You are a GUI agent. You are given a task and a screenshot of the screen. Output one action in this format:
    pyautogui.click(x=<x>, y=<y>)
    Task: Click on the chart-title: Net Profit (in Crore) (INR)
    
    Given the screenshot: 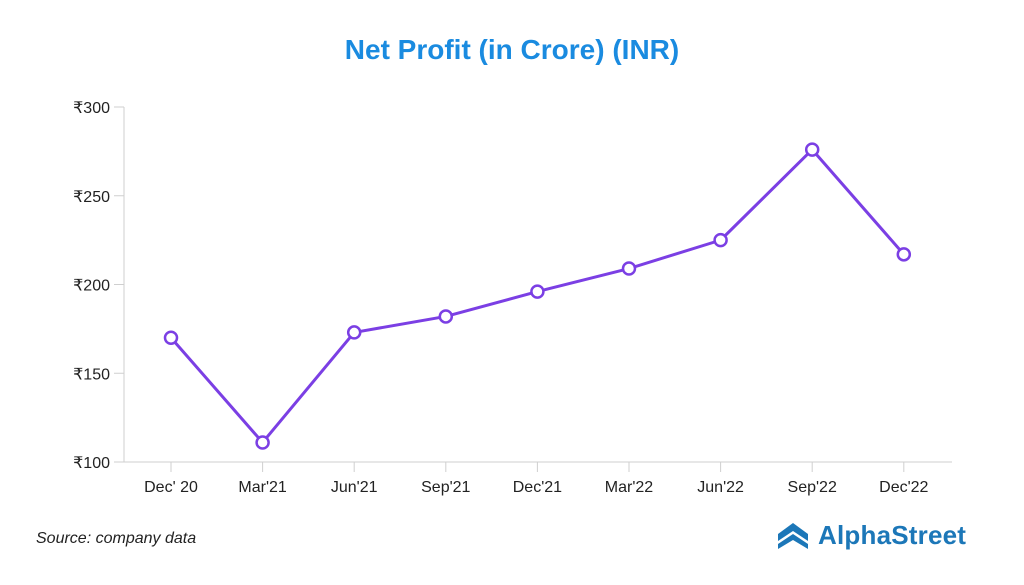 What is the action you would take?
    pyautogui.click(x=512, y=49)
    